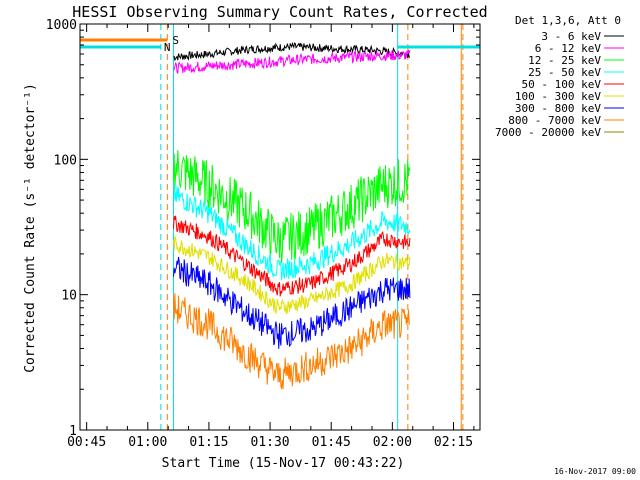 The height and width of the screenshot is (480, 640). I want to click on y-tick-label: 100, so click(65, 160).